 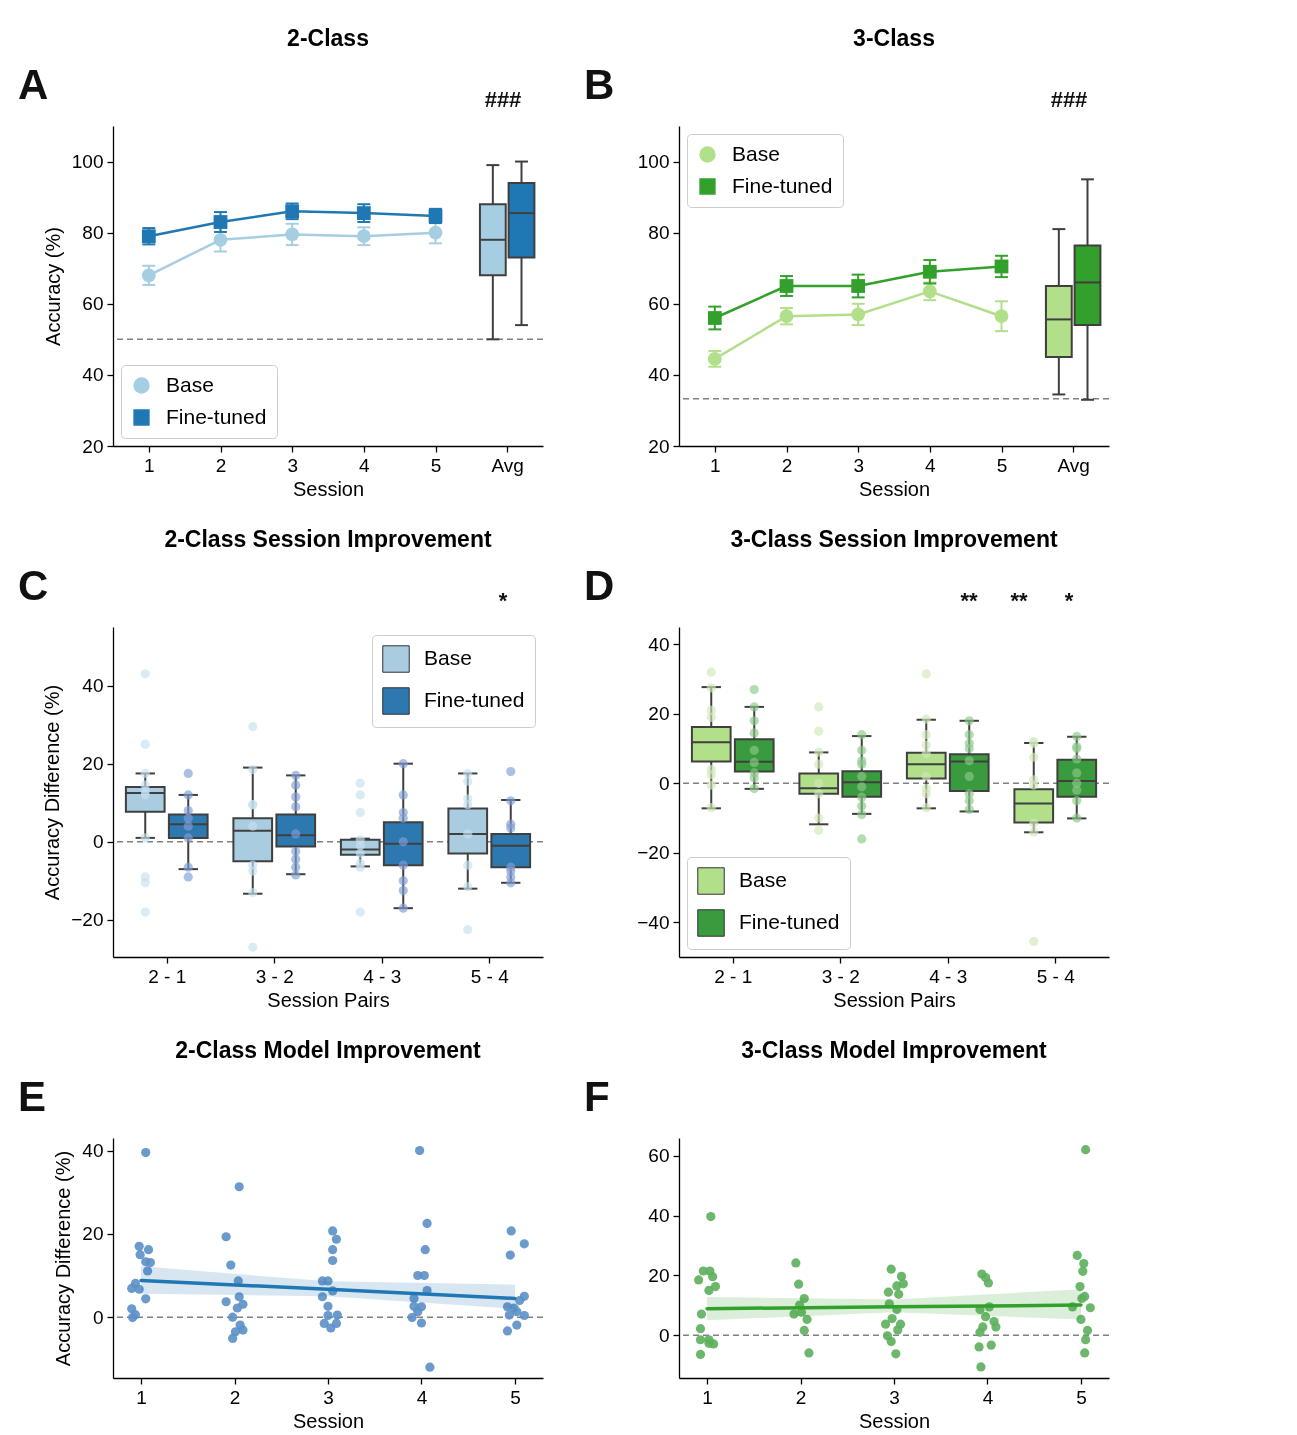 I want to click on text: B, so click(x=599, y=84).